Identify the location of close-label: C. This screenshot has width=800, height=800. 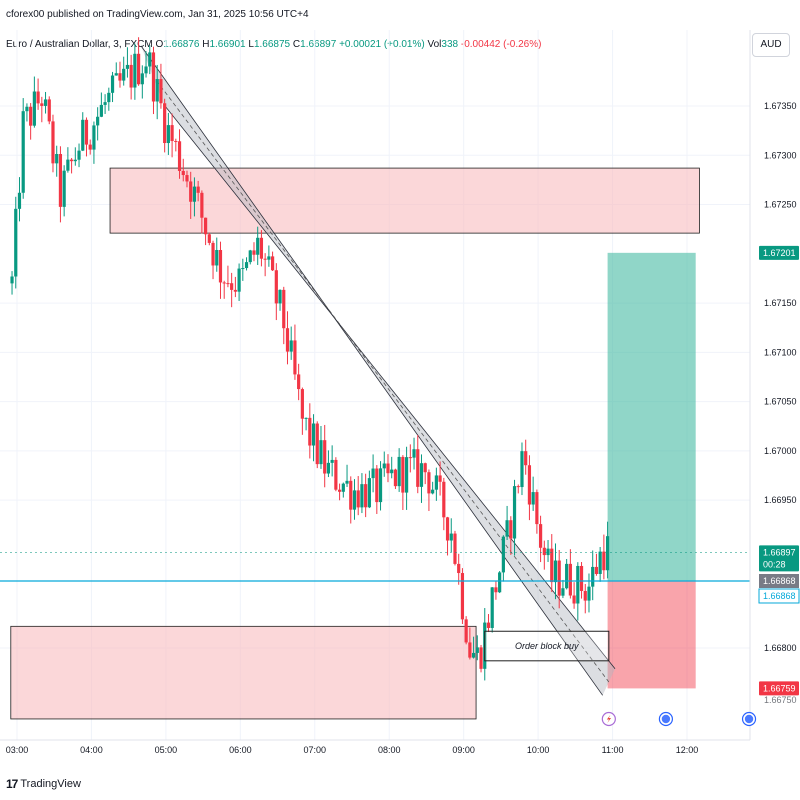
(296, 44).